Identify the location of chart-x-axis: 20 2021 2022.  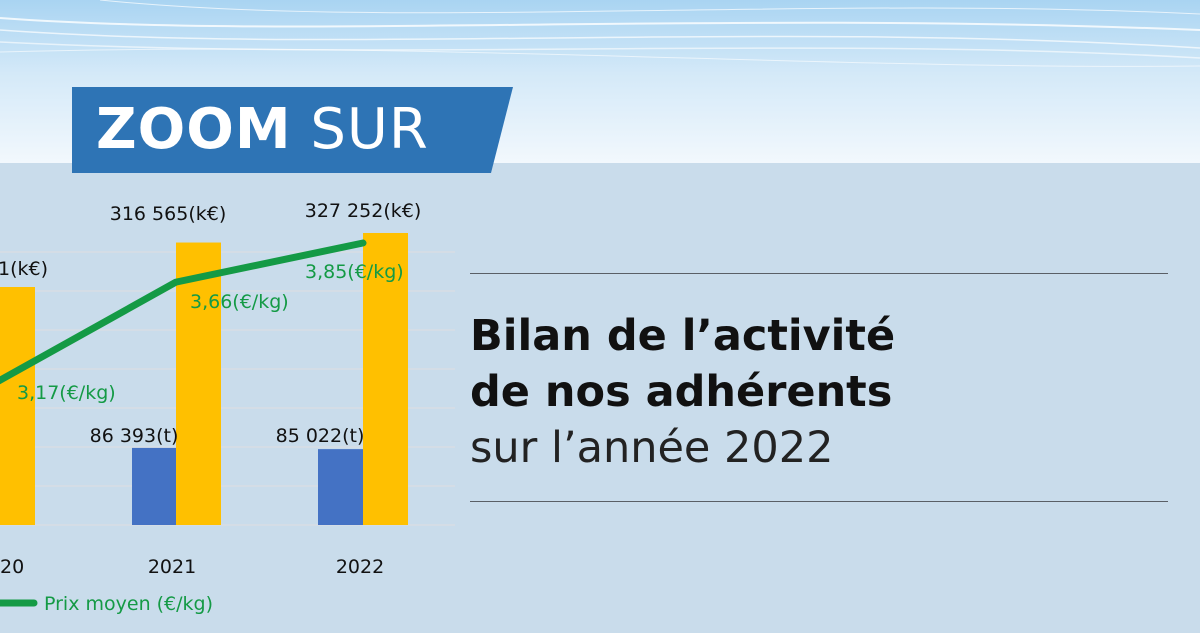
(192, 567).